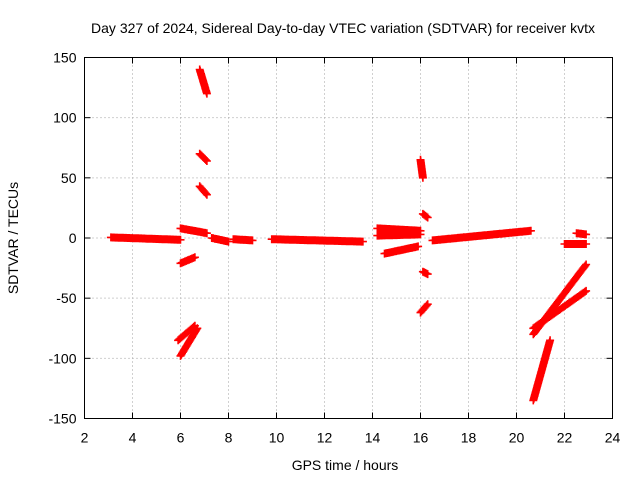 This screenshot has width=640, height=480. Describe the element at coordinates (69, 178) in the screenshot. I see `y-tick-label: 50` at that location.